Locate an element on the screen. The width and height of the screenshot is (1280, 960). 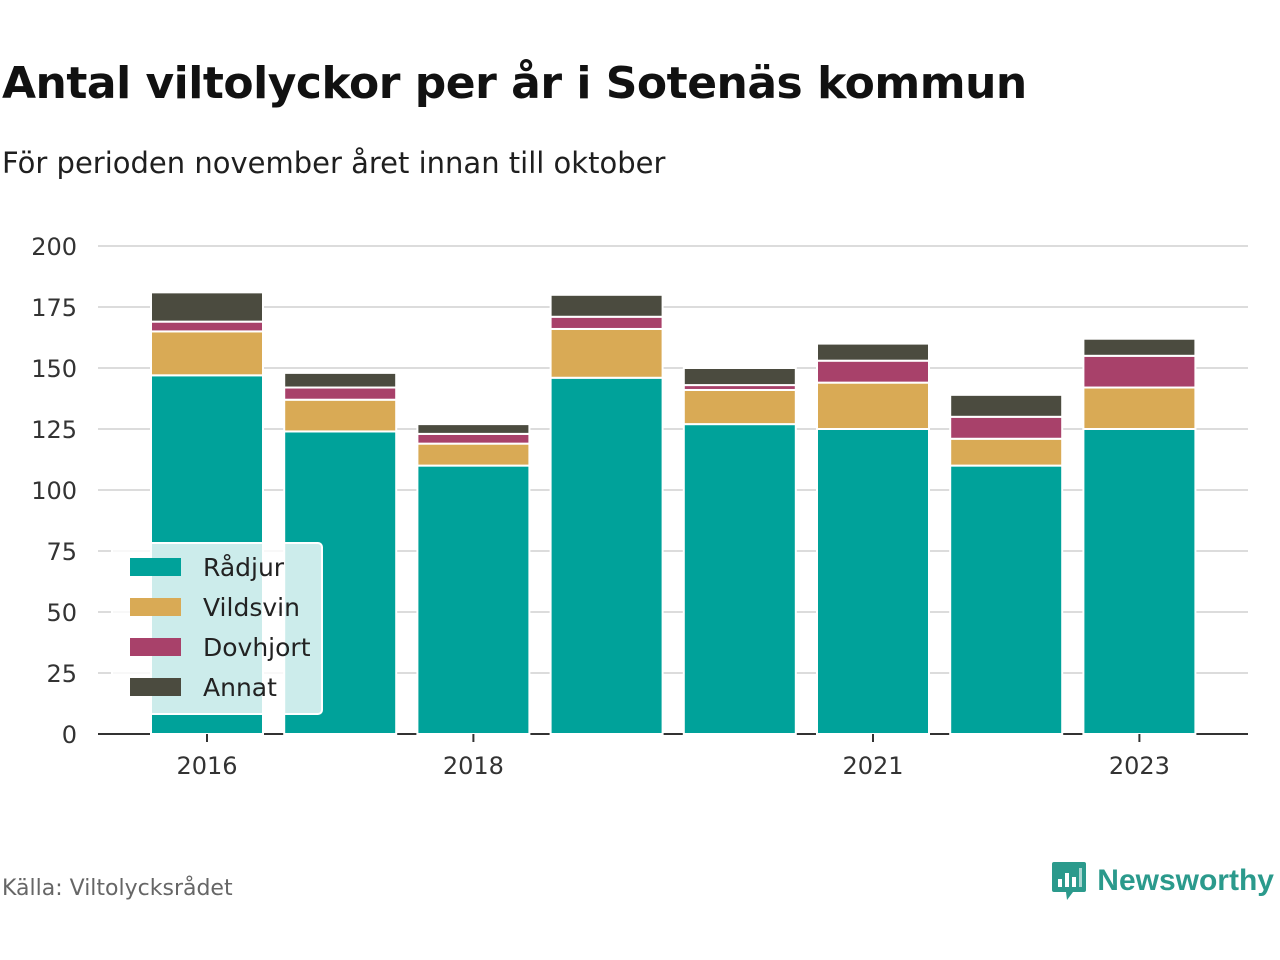
bar-stack-2023 is located at coordinates (1139, 536).